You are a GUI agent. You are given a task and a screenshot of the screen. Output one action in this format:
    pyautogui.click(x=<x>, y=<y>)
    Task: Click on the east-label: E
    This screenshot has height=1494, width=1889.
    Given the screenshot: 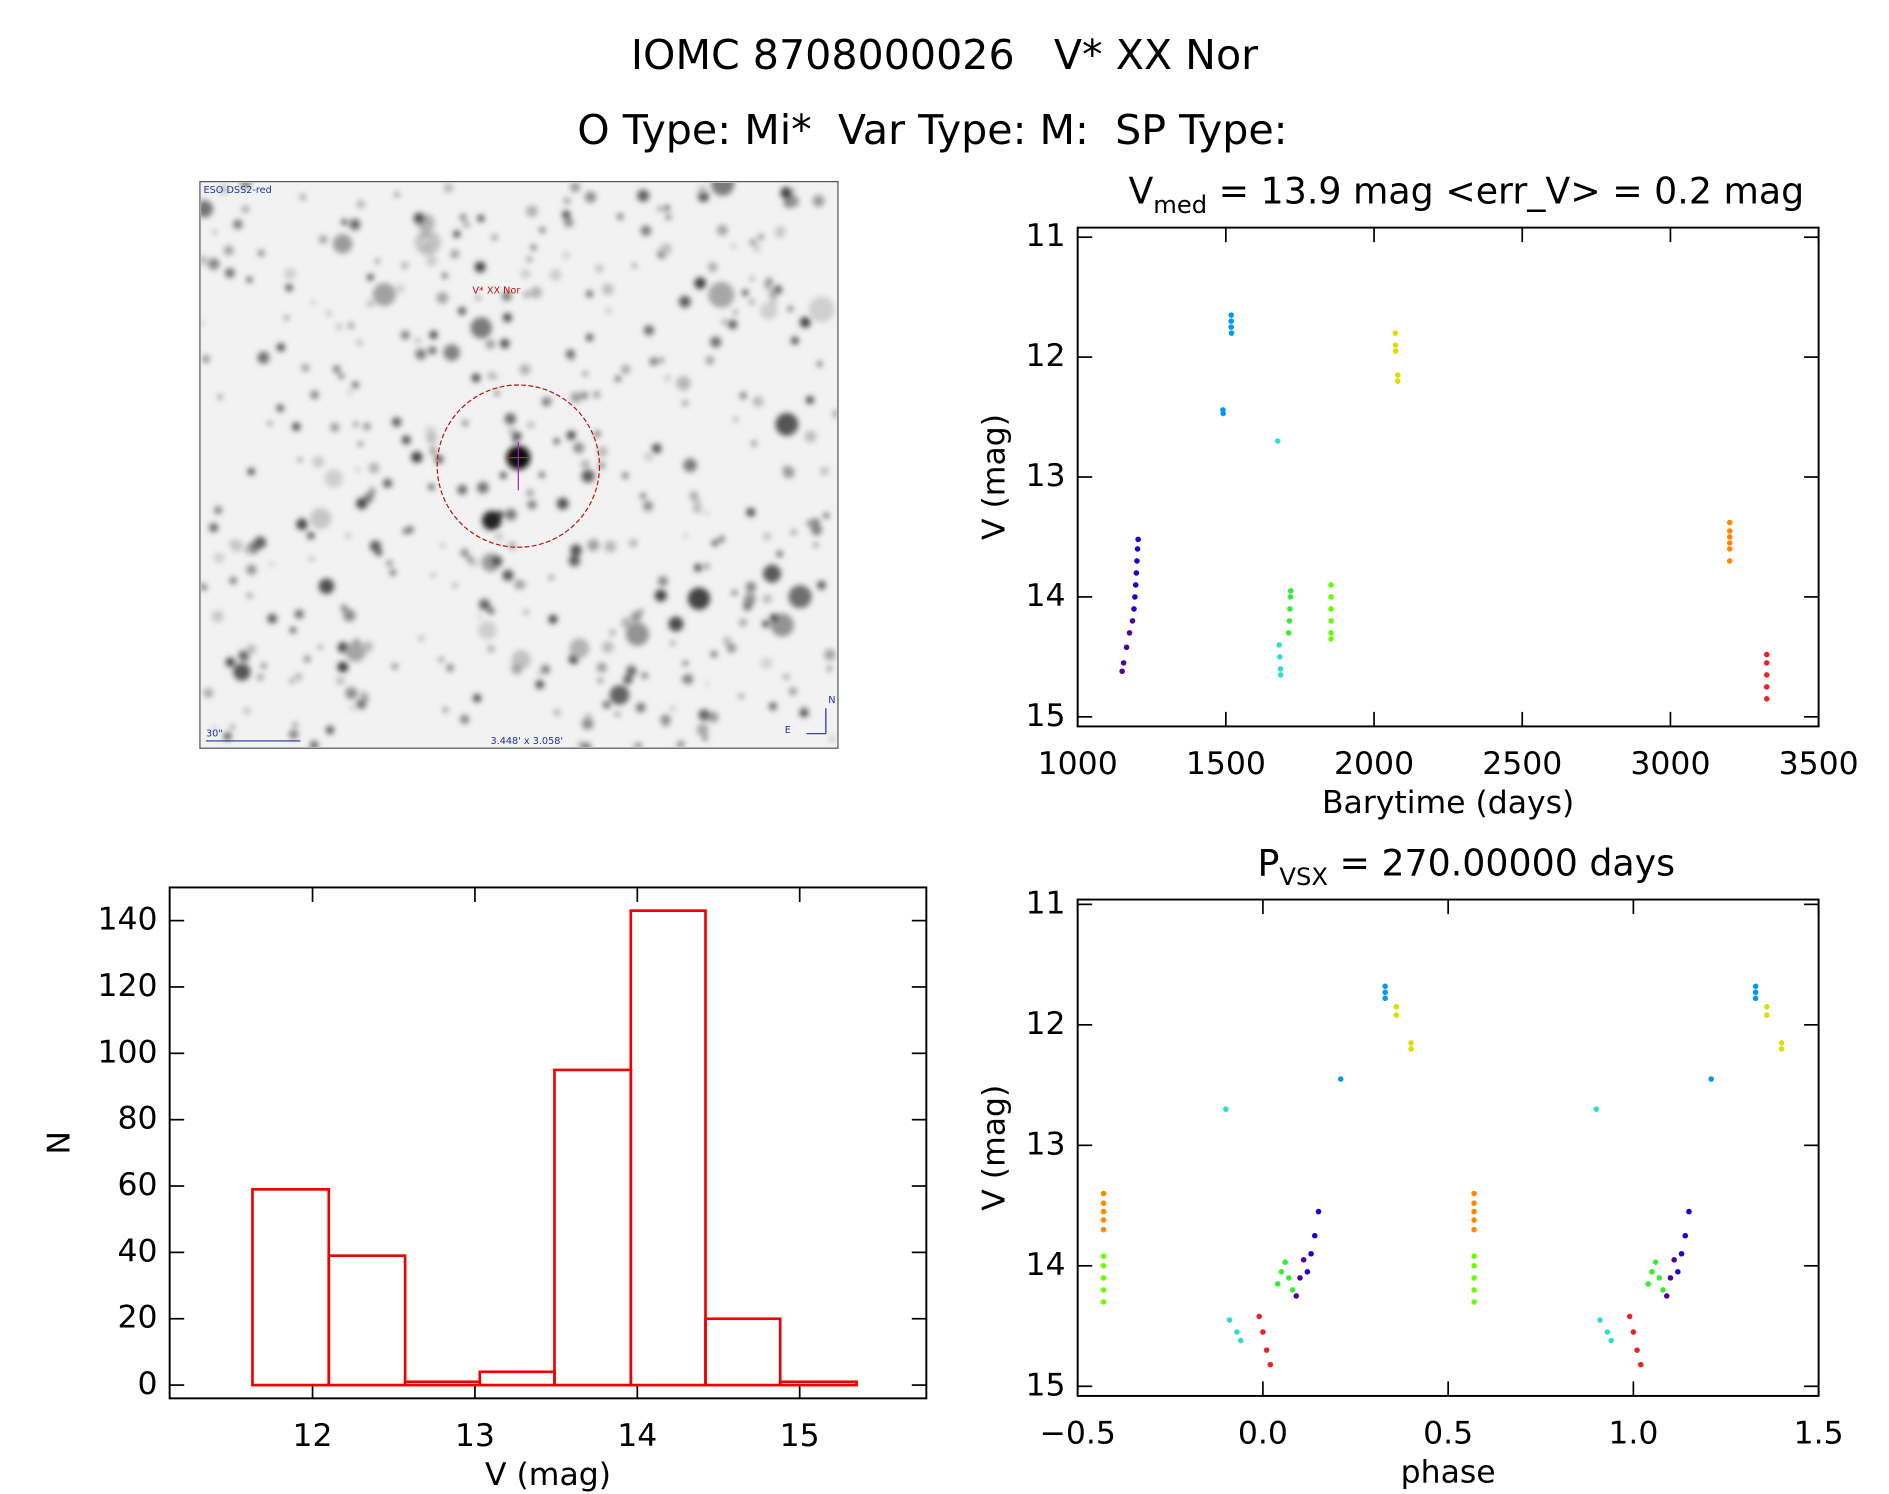 What is the action you would take?
    pyautogui.click(x=788, y=730)
    